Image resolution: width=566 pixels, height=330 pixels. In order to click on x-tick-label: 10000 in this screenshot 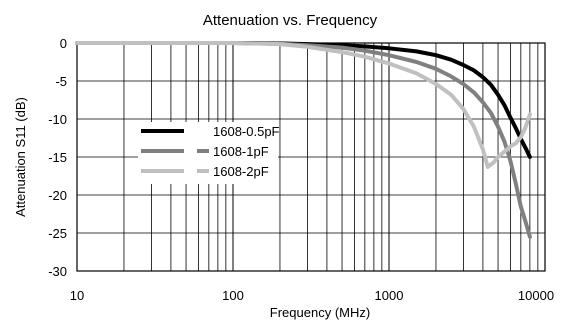, I will do `click(536, 295)`.